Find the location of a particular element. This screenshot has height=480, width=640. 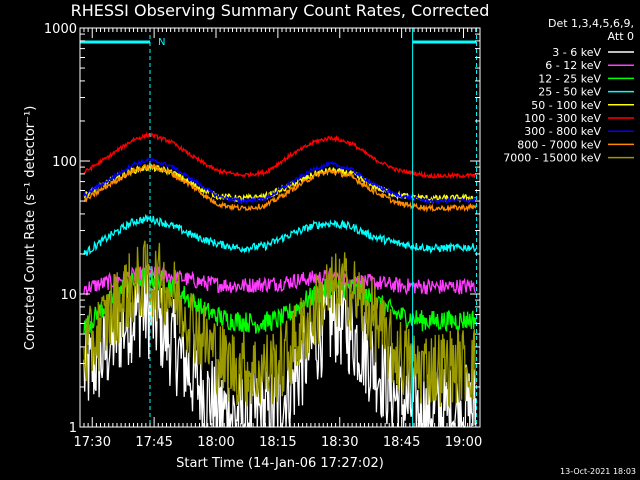

legend-label-1: 6 - 12 keV is located at coordinates (573, 65).